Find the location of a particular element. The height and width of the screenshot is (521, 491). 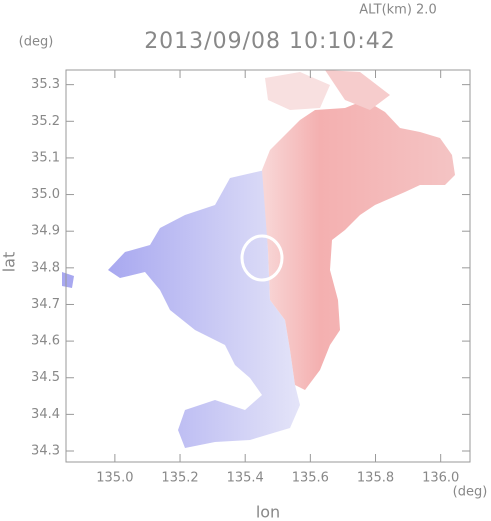

y-tick-label: 35.0 is located at coordinates (45, 194).